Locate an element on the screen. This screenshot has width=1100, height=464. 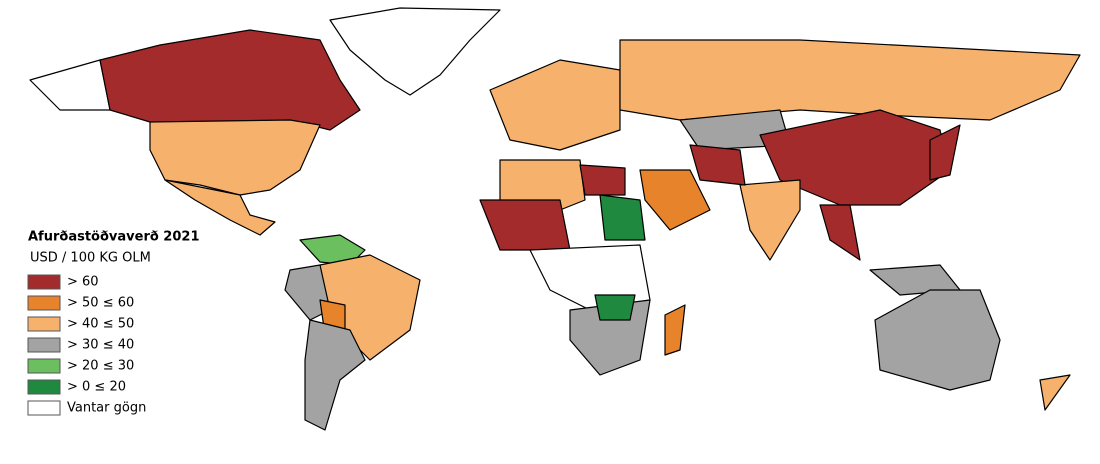
legend-label: > 40 ≤ 50 is located at coordinates (100, 324).